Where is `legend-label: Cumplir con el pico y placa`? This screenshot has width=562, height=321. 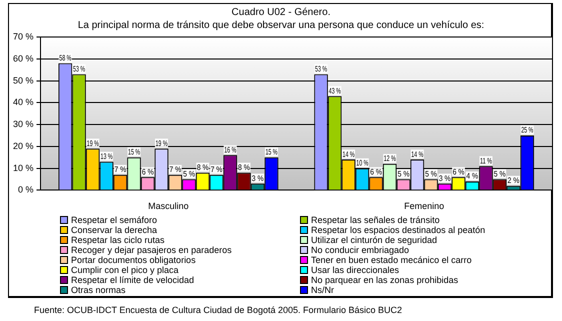
legend-label: Cumplir con el pico y placa is located at coordinates (125, 270).